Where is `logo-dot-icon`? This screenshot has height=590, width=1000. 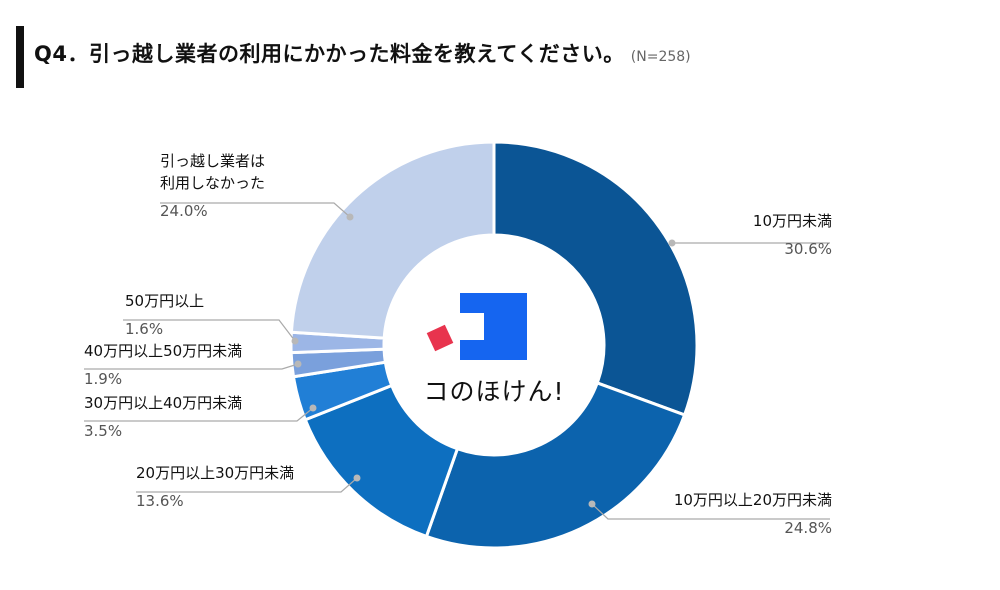
logo-dot-icon is located at coordinates (440, 338).